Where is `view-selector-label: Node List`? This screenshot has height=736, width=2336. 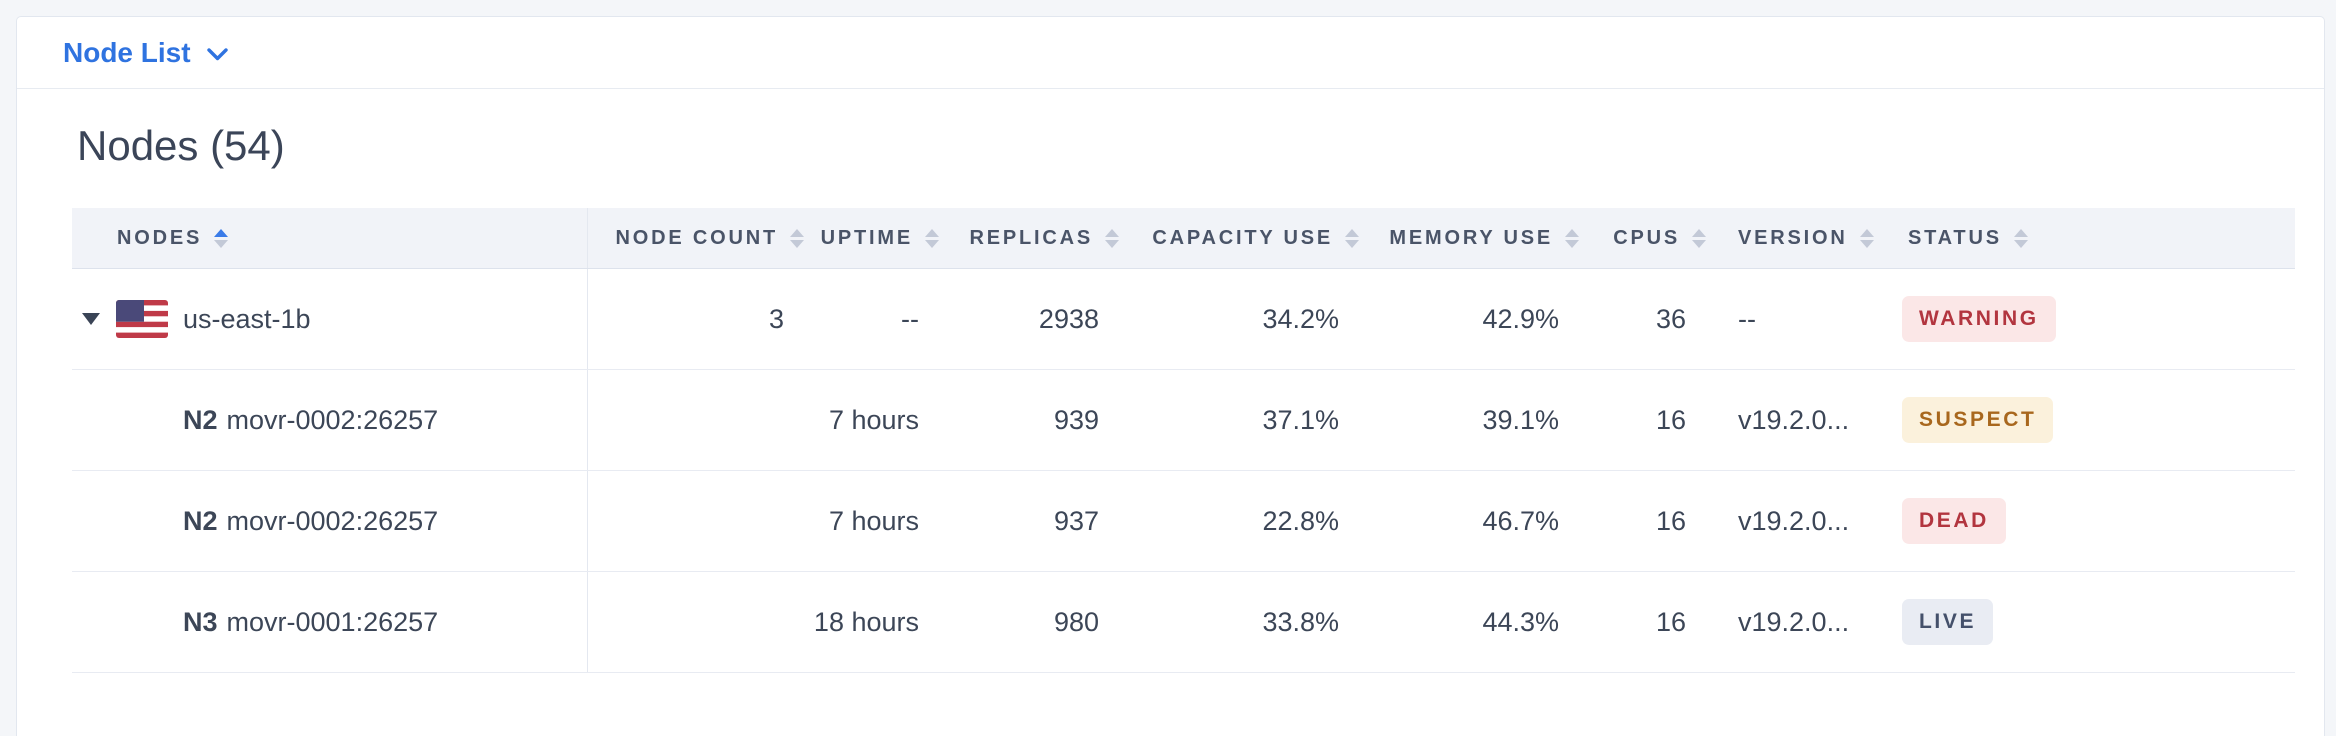 view-selector-label: Node List is located at coordinates (127, 52).